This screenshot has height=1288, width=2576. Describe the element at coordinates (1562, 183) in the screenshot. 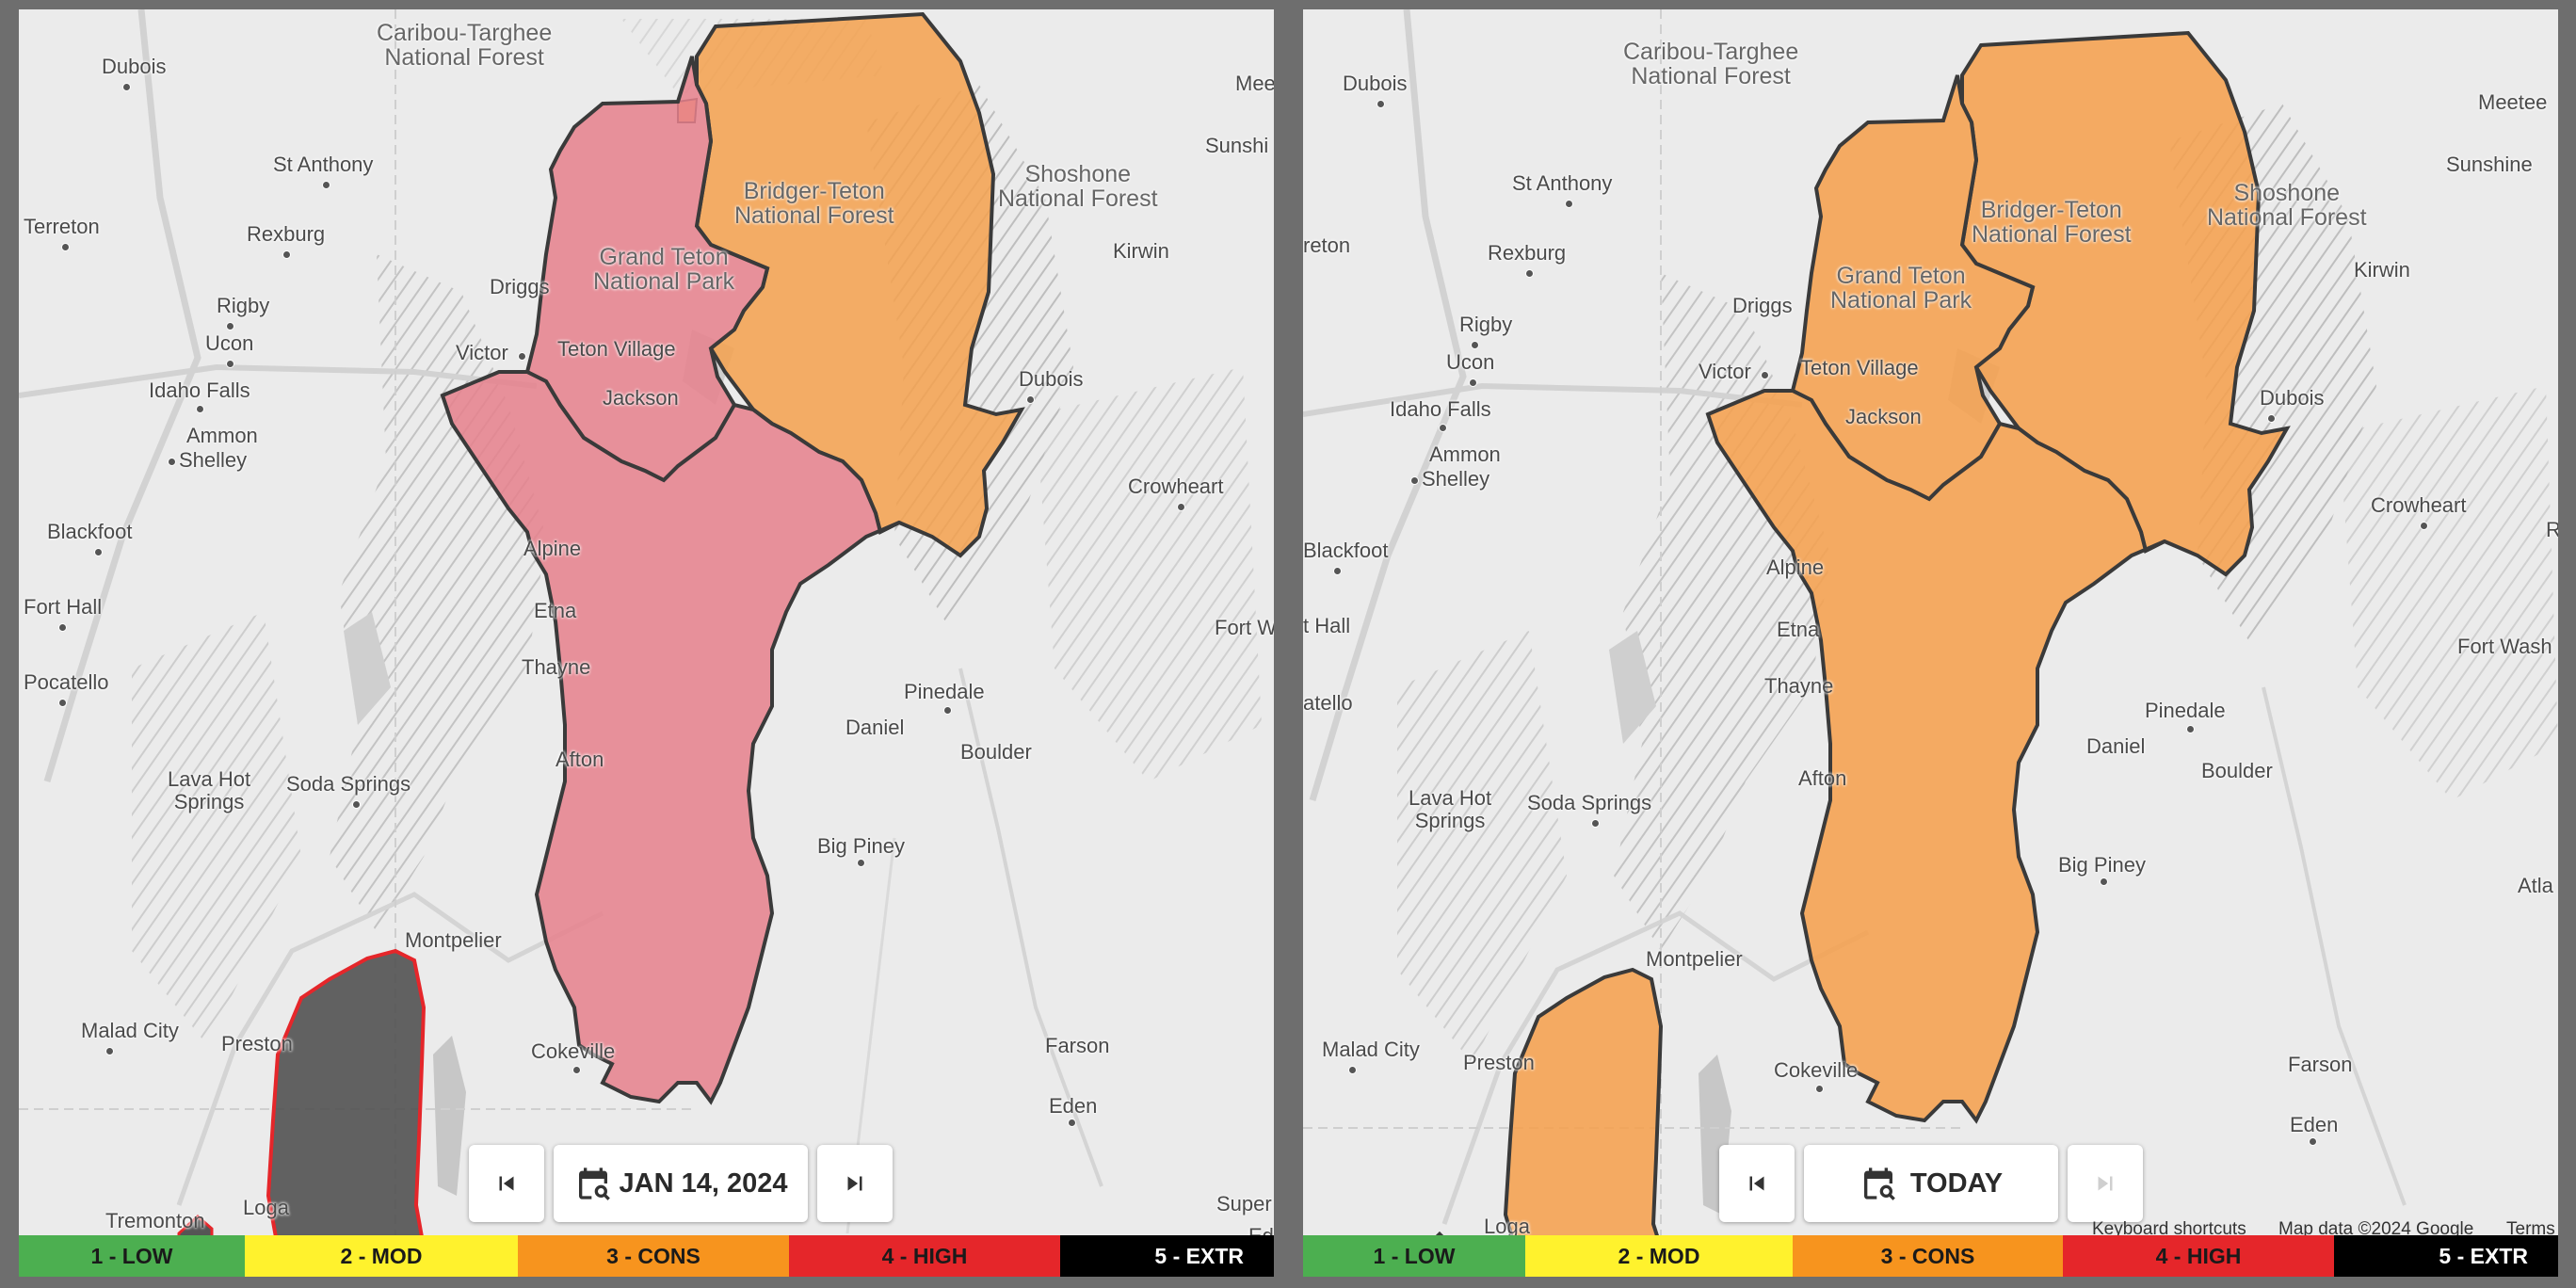

I see `town-label: St Anthony` at that location.